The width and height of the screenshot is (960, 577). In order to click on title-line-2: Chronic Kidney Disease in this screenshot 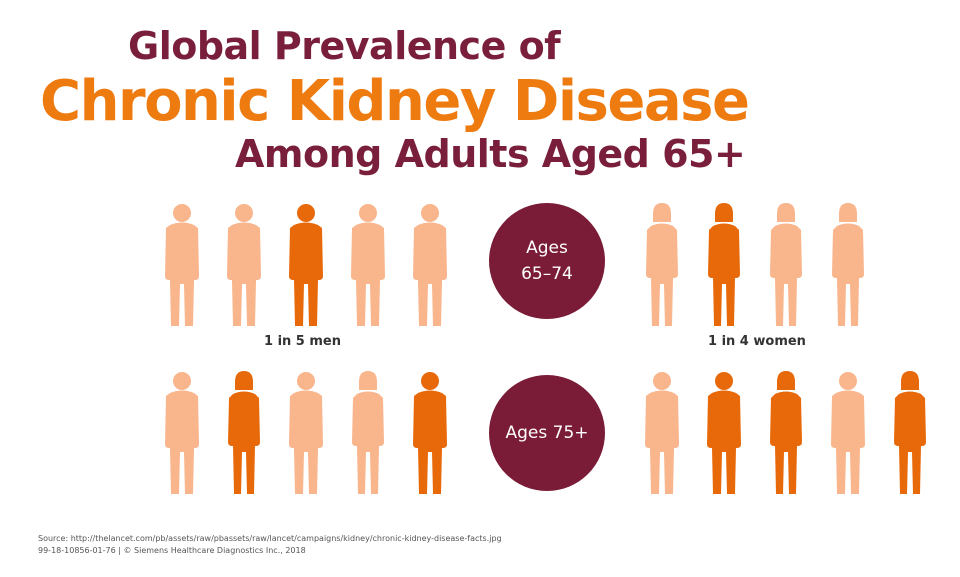, I will do `click(395, 101)`.